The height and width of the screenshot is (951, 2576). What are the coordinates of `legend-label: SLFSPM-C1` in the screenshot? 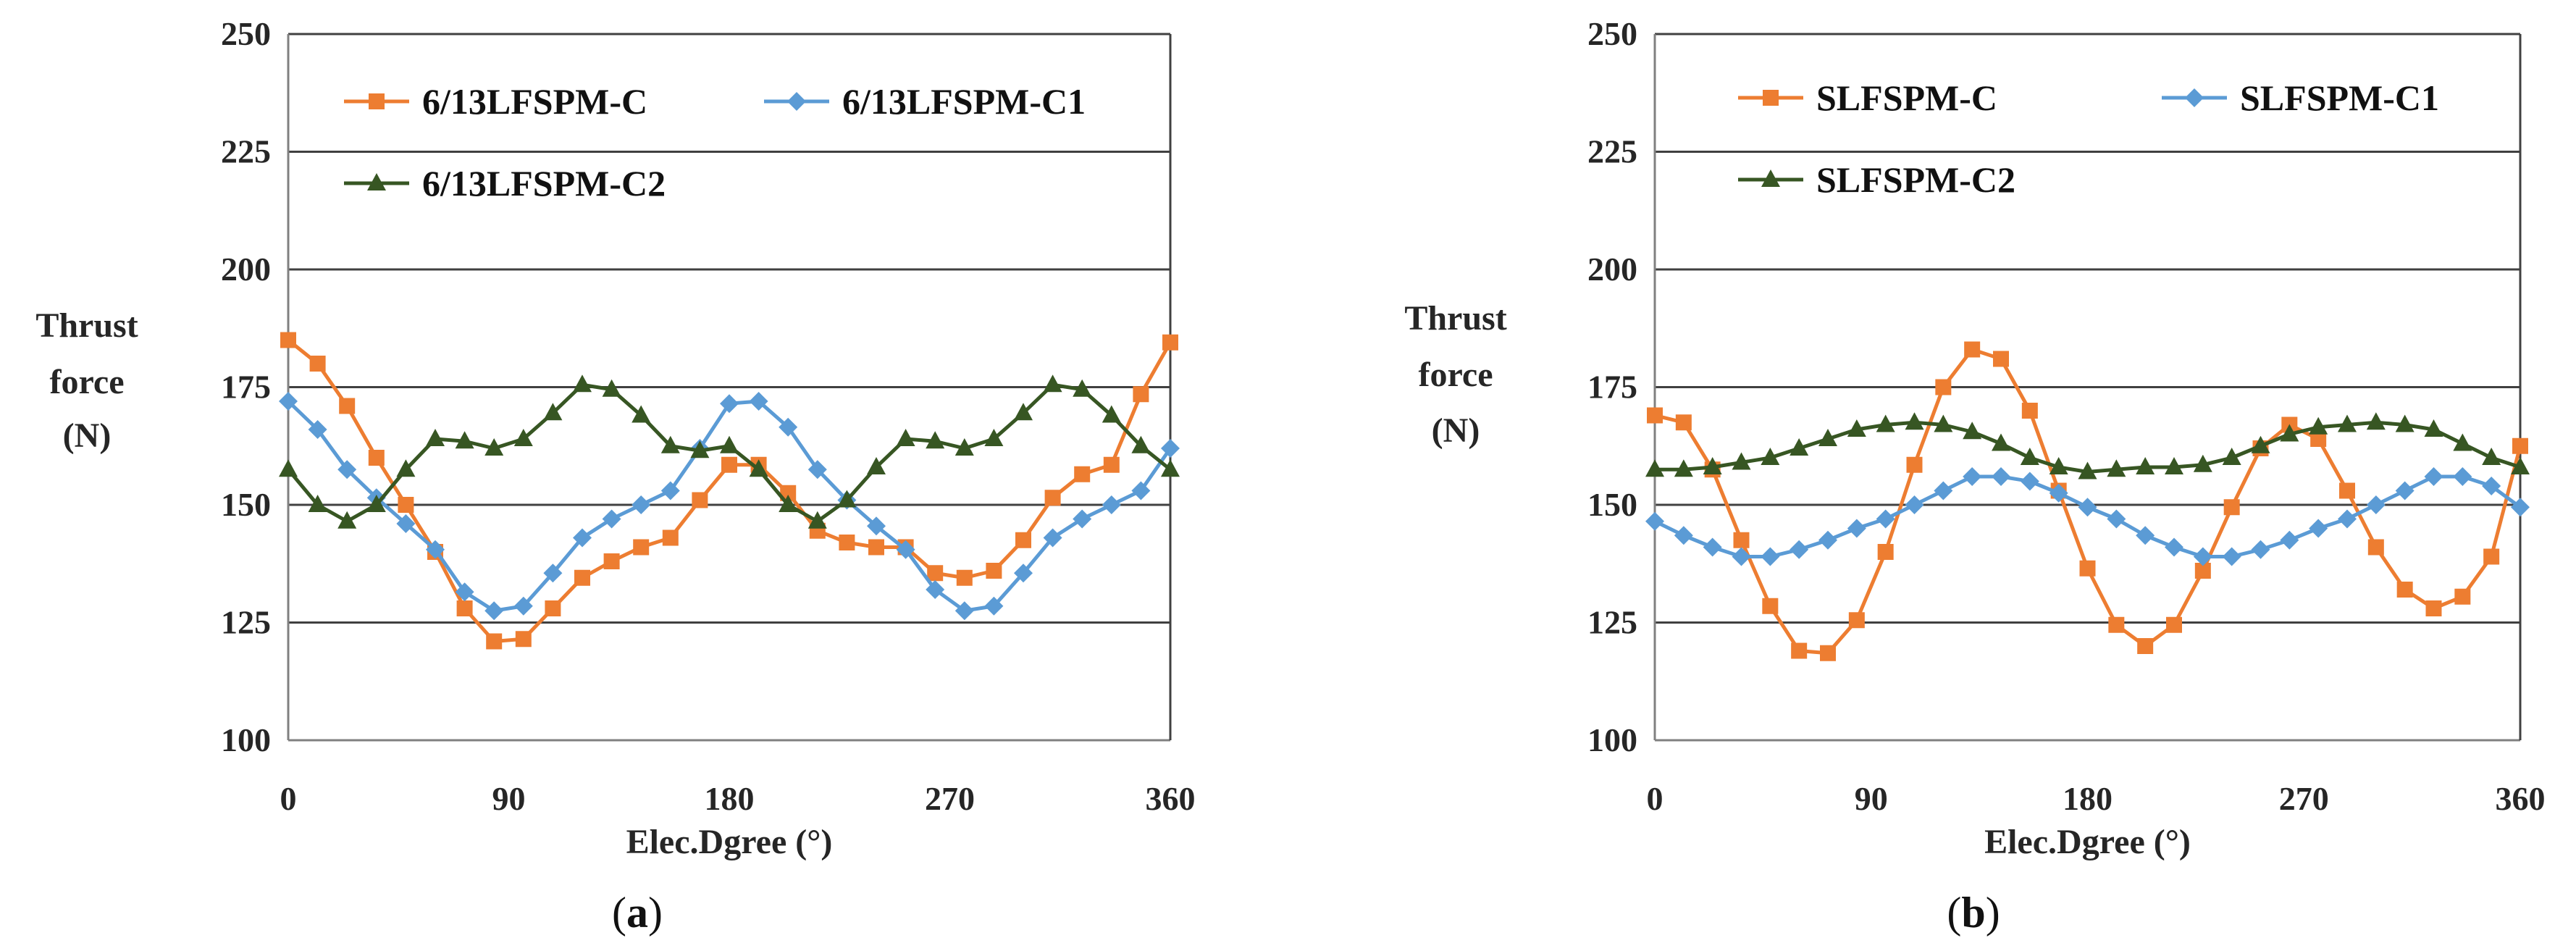 It's located at (2339, 98).